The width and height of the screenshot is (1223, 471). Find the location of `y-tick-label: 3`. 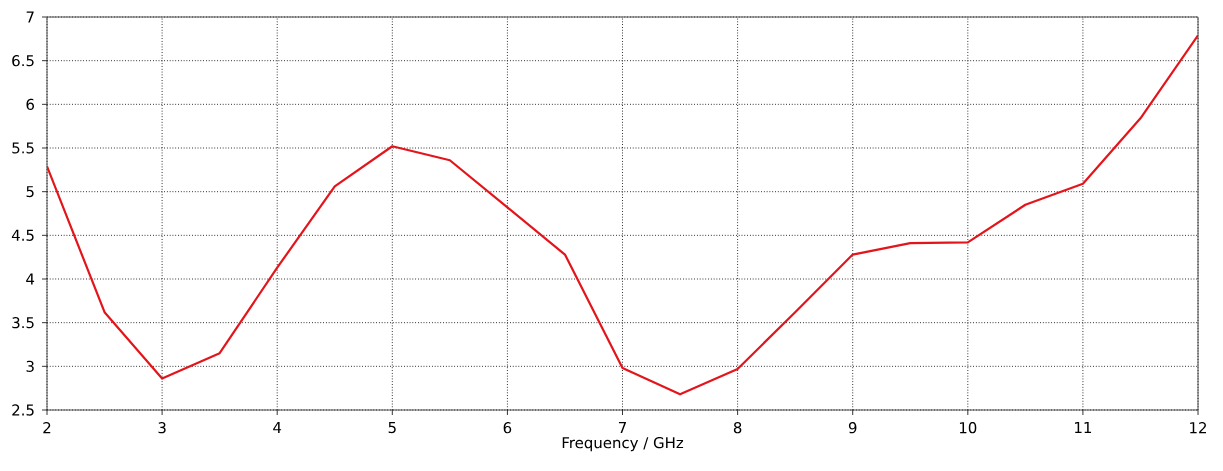

y-tick-label: 3 is located at coordinates (30, 366).